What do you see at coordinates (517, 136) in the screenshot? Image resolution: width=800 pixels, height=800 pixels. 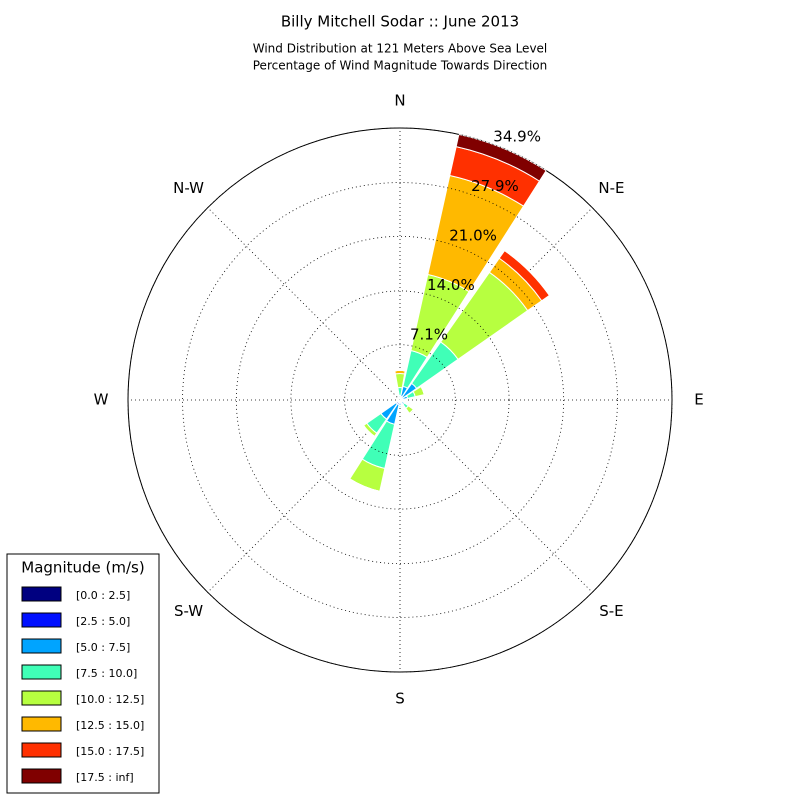 I see `r-tick-label: 34.9%` at bounding box center [517, 136].